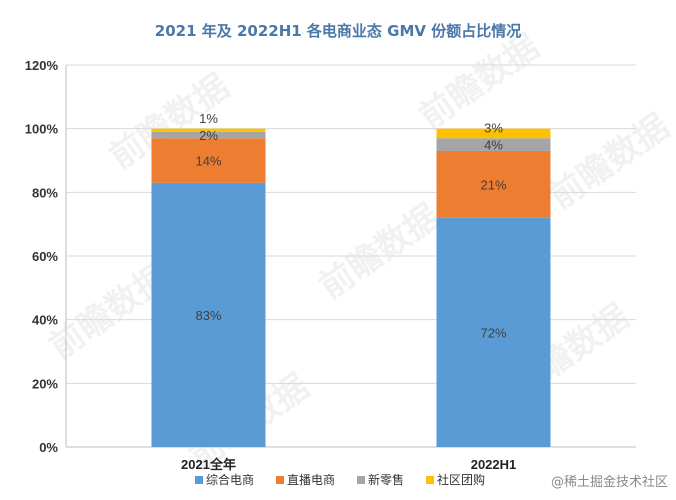 The image size is (676, 500). I want to click on bar-segment-直播电商-2021全年, so click(208, 160).